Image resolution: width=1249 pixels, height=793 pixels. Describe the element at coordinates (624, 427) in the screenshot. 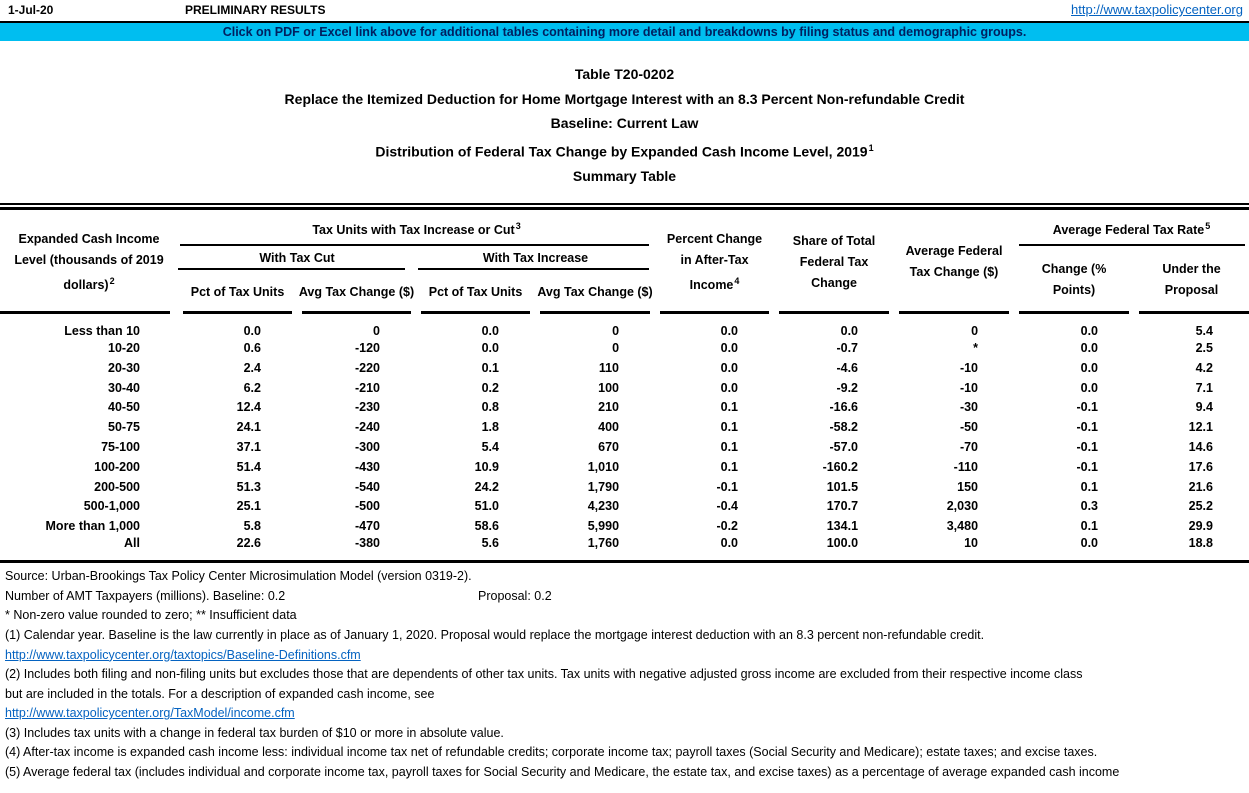

I see `table-row: 50-75 24.1 -240 1.8 400 0.1 -58.2 -50 -0.1 12.1` at that location.